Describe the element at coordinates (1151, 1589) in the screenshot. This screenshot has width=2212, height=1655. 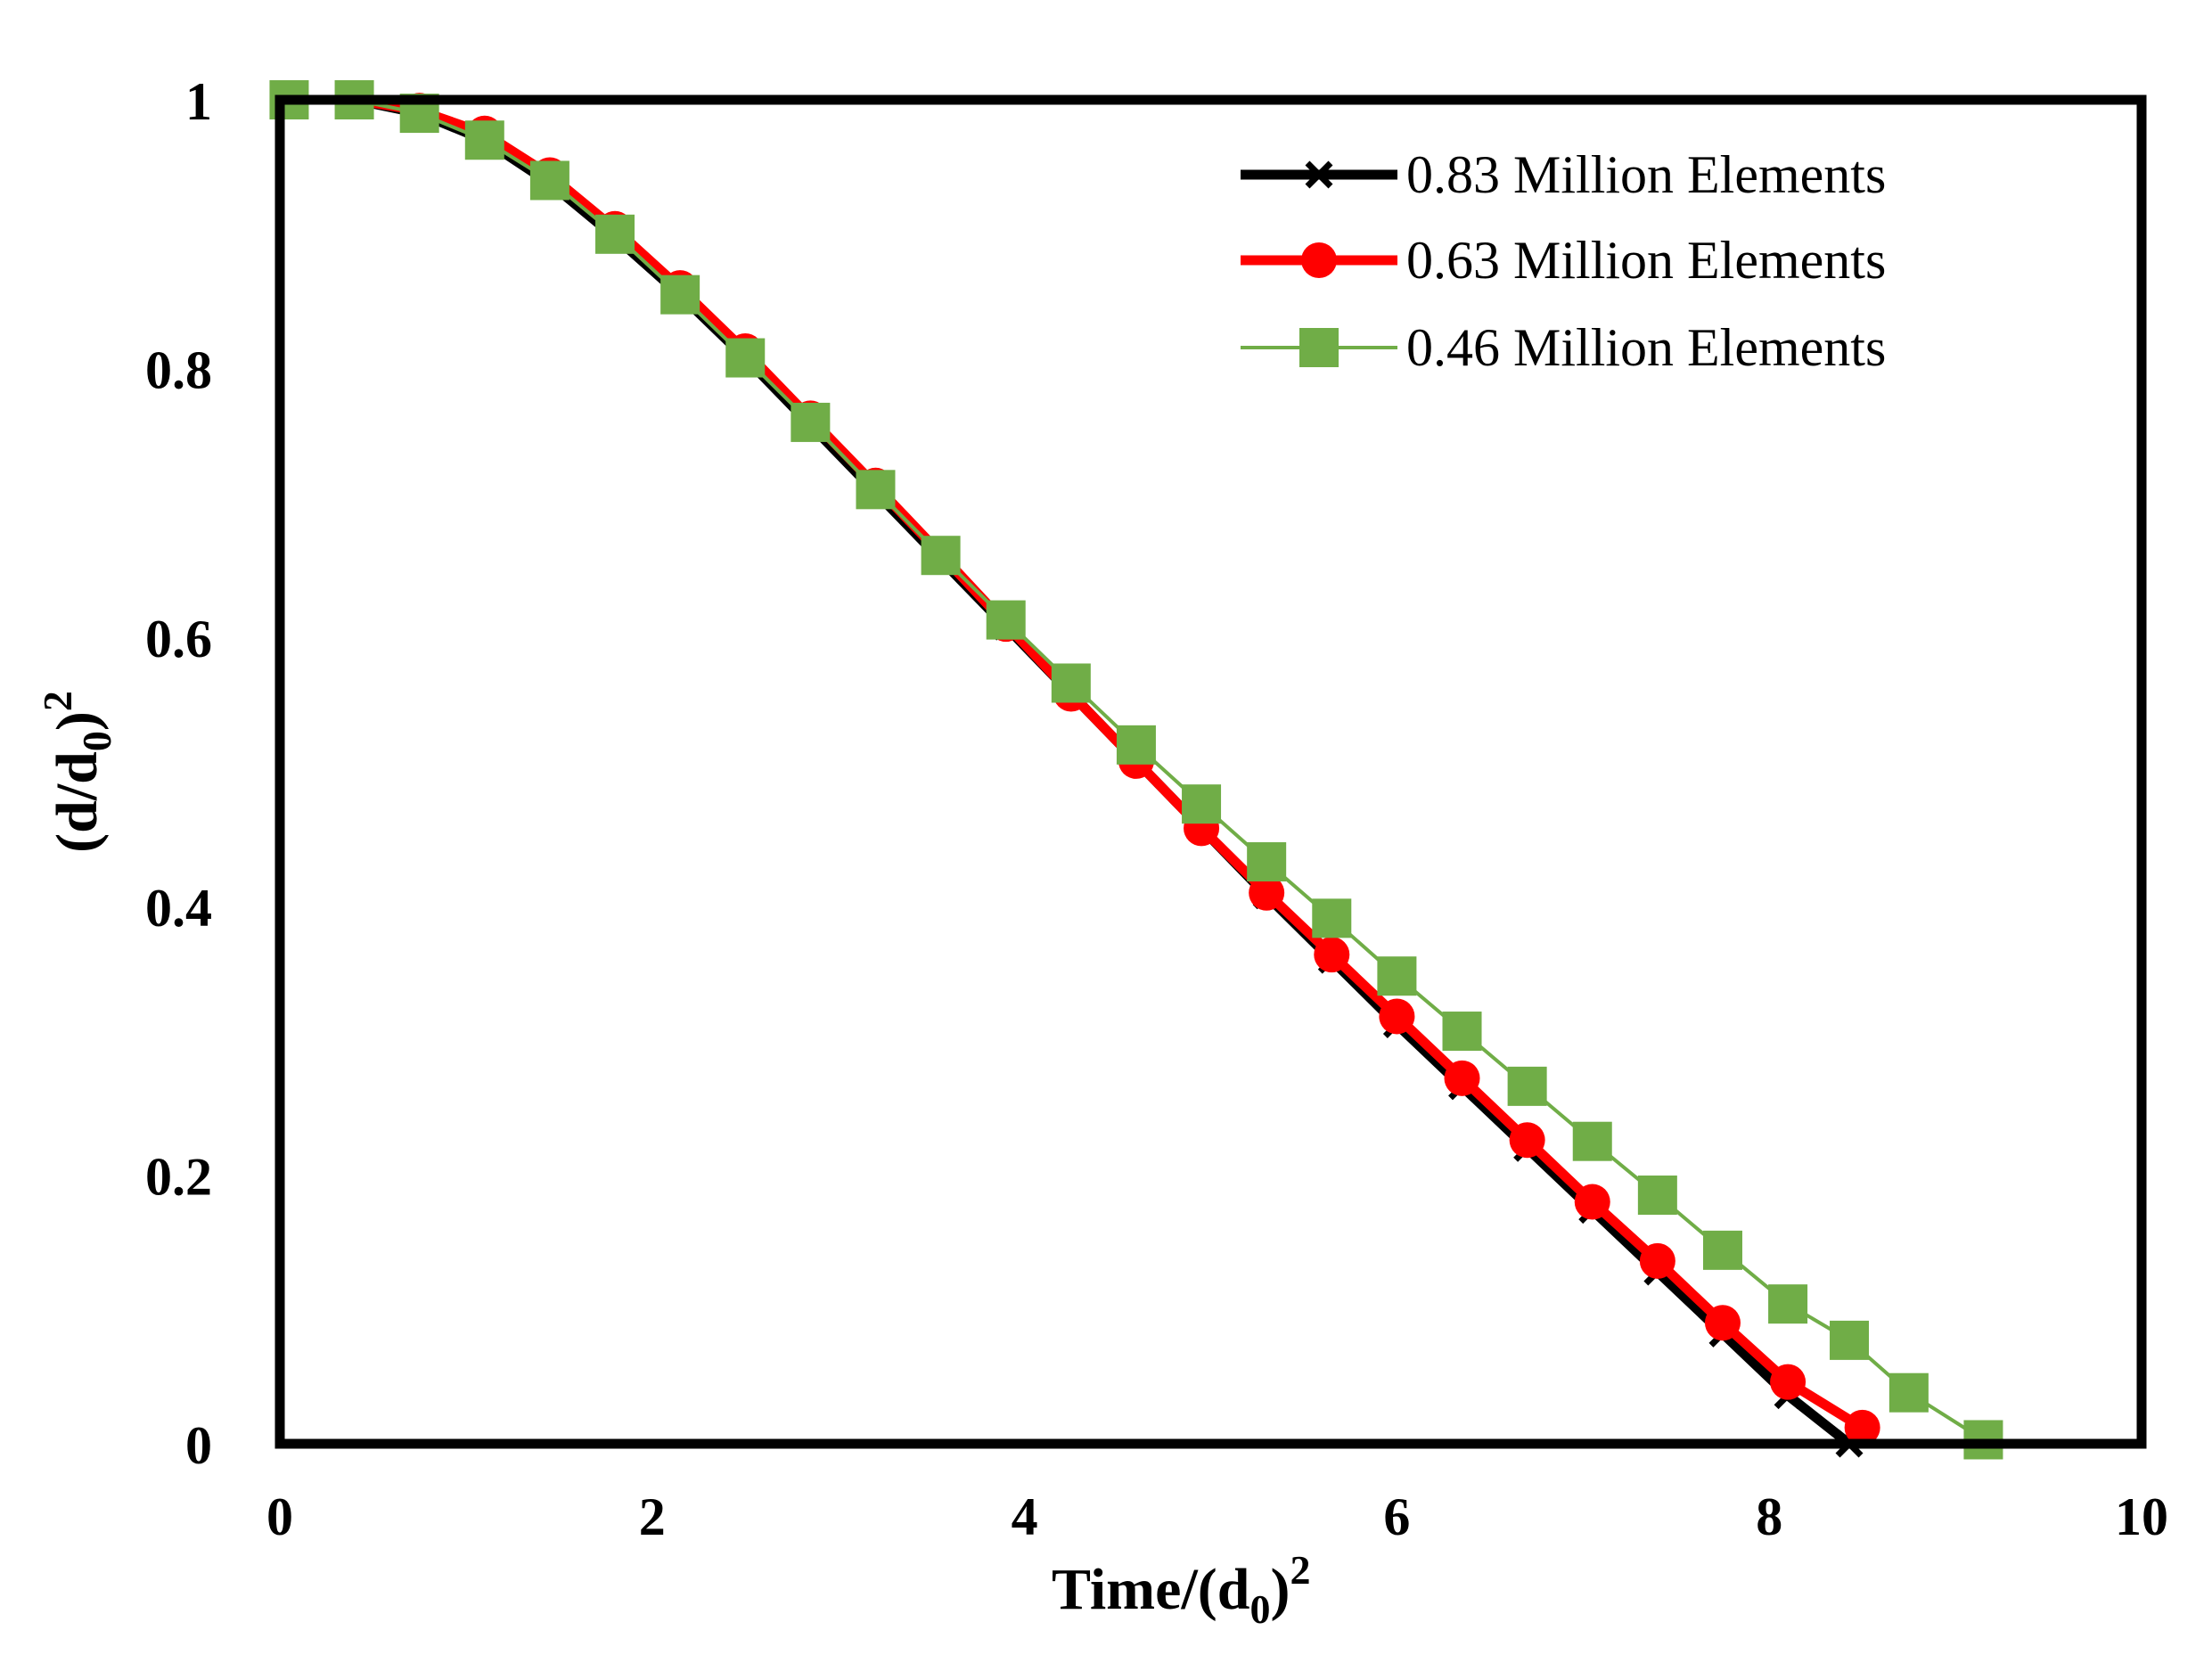
I see `x-axis-title-base: Time/(d` at that location.